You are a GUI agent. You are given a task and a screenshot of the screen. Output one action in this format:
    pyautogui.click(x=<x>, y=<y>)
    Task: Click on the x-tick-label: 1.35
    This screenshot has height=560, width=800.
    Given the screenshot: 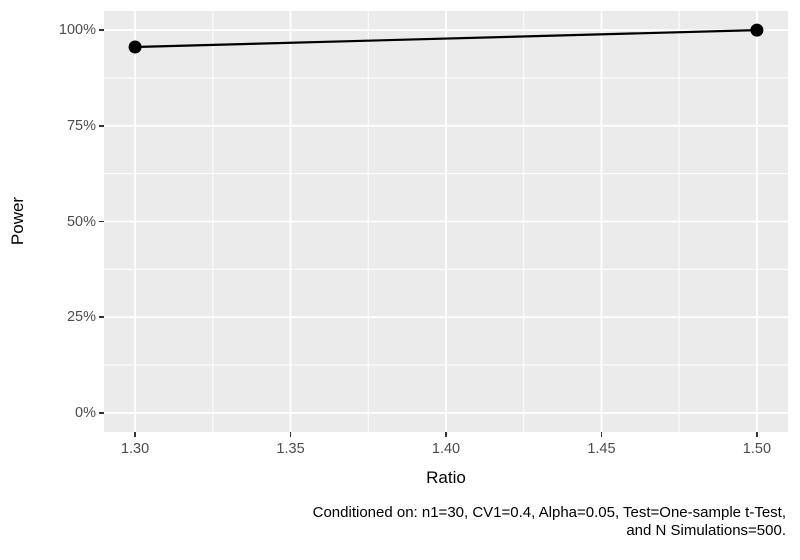 What is the action you would take?
    pyautogui.click(x=290, y=449)
    